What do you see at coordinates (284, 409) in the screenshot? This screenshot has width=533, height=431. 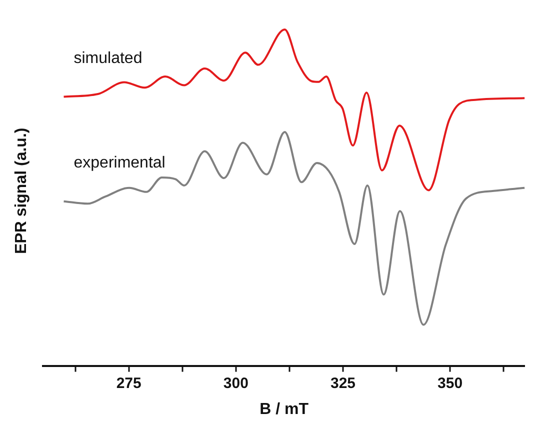 I see `x-axis-title: B / mT` at bounding box center [284, 409].